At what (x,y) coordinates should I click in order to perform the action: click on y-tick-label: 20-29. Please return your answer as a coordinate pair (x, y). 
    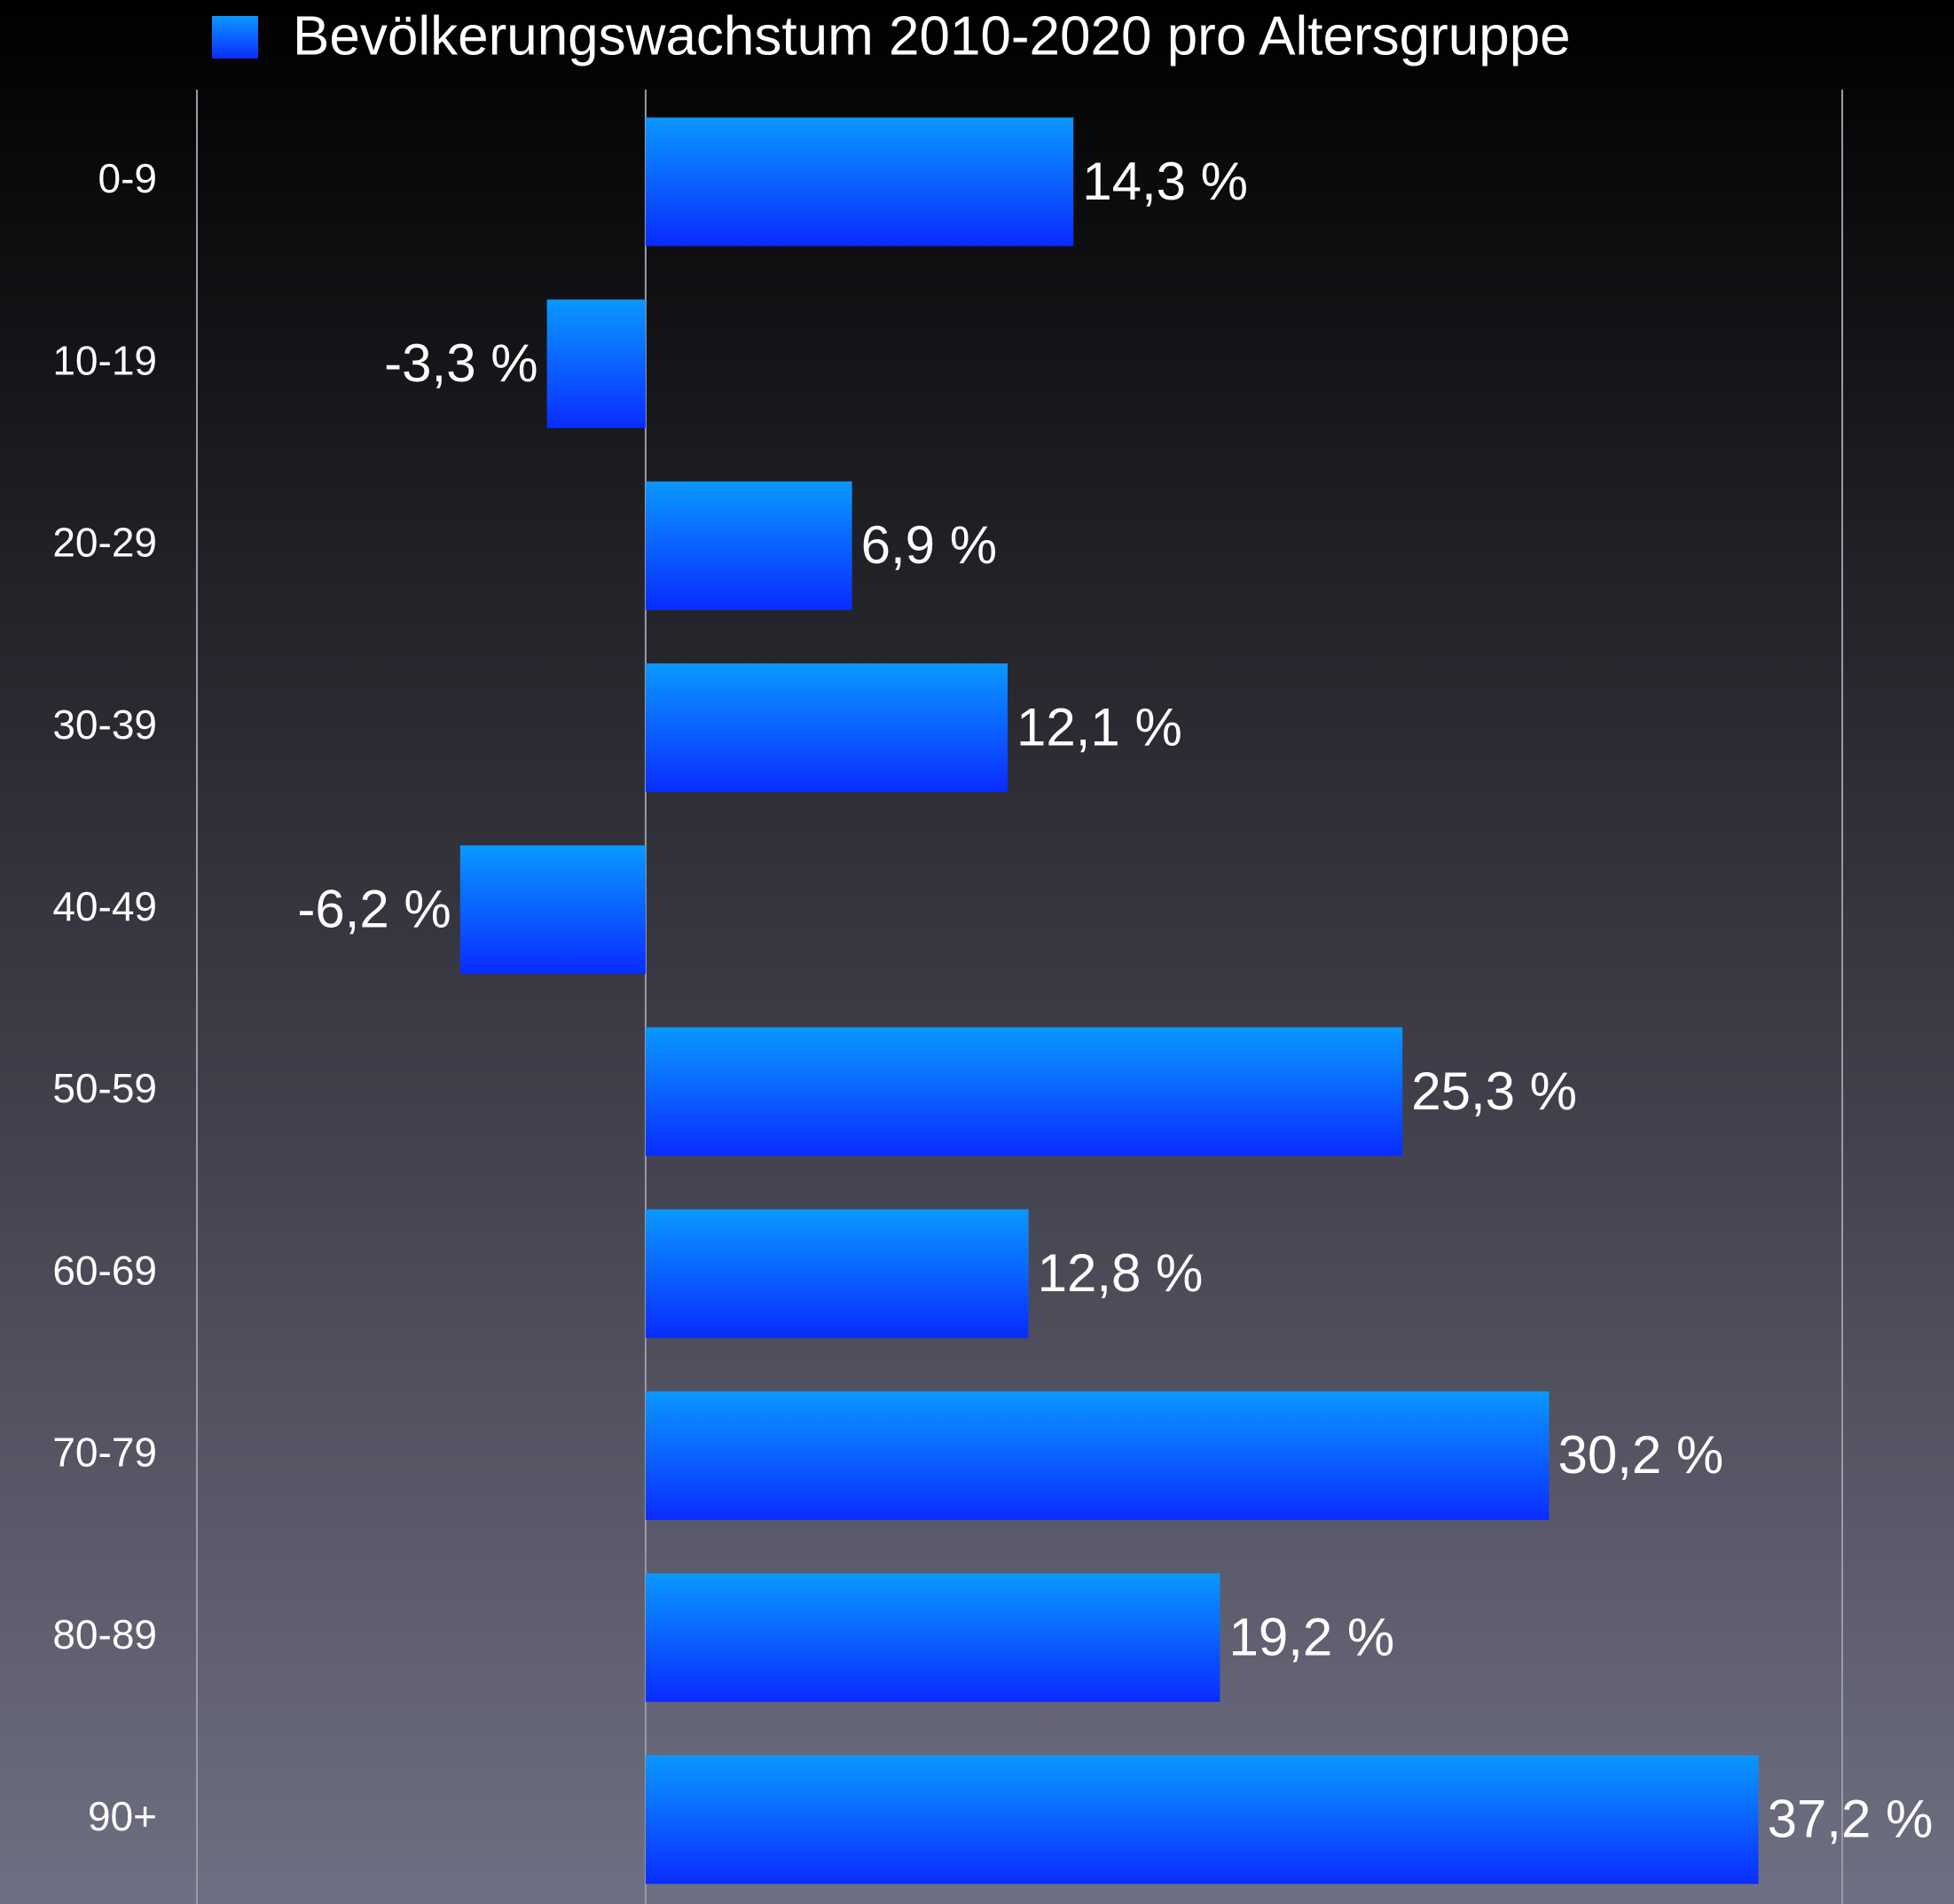
    Looking at the image, I should click on (105, 543).